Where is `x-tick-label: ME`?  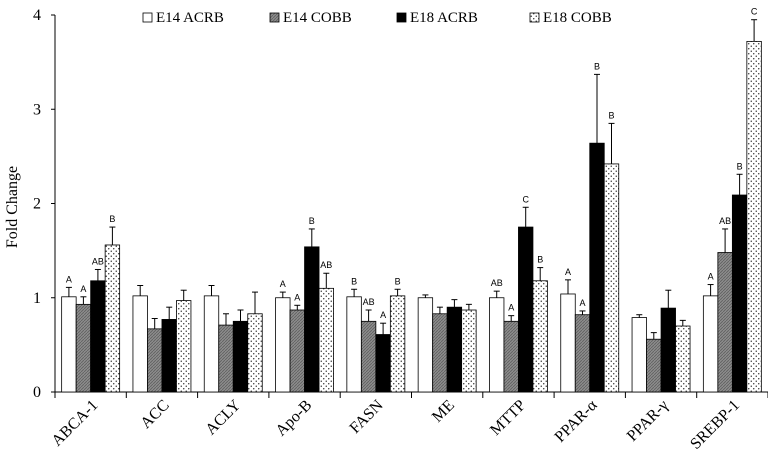 x-tick-label: ME is located at coordinates (443, 411).